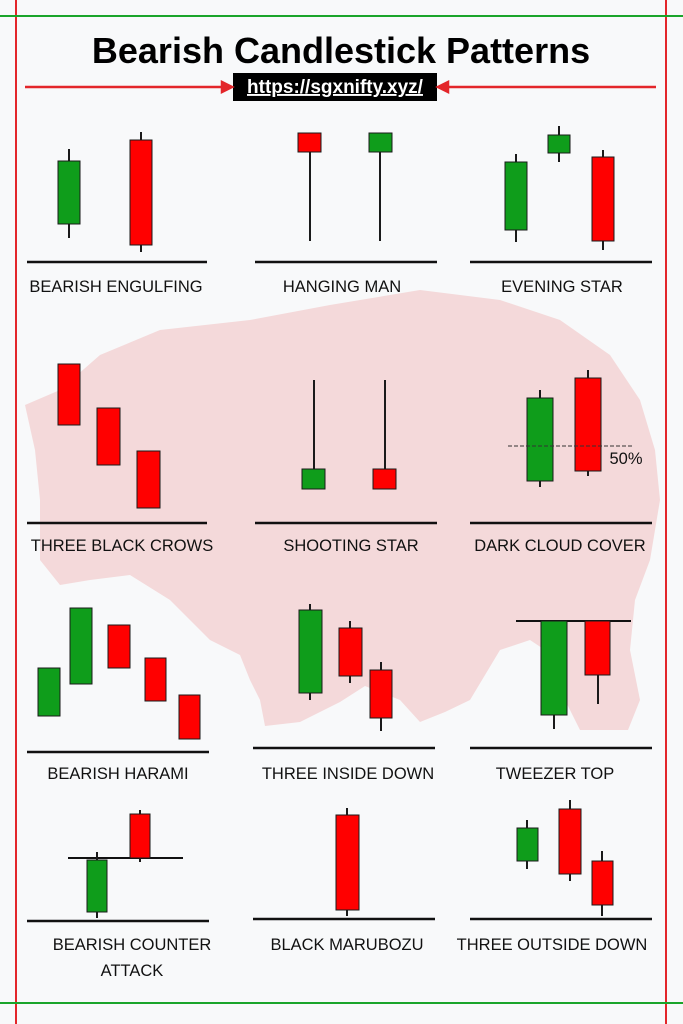  What do you see at coordinates (342, 287) in the screenshot?
I see `pattern-label: HANGING MAN` at bounding box center [342, 287].